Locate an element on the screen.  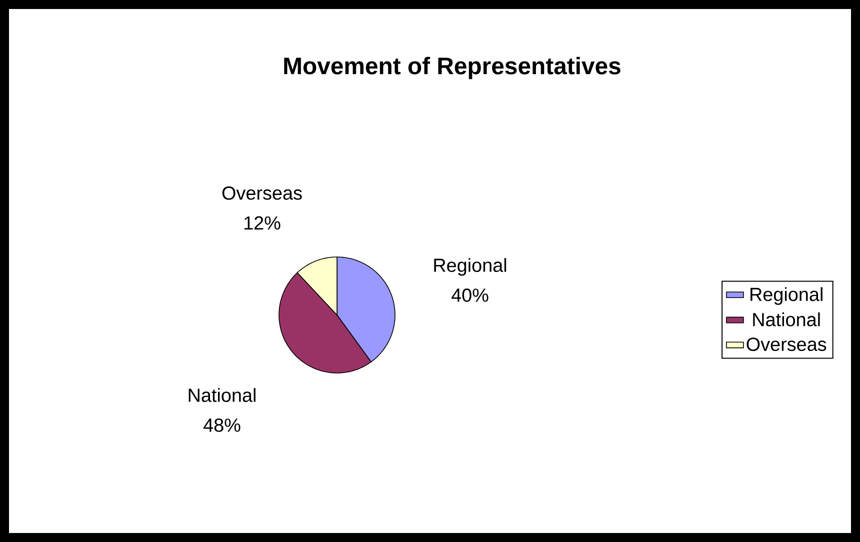
slice-label: Regional is located at coordinates (470, 267).